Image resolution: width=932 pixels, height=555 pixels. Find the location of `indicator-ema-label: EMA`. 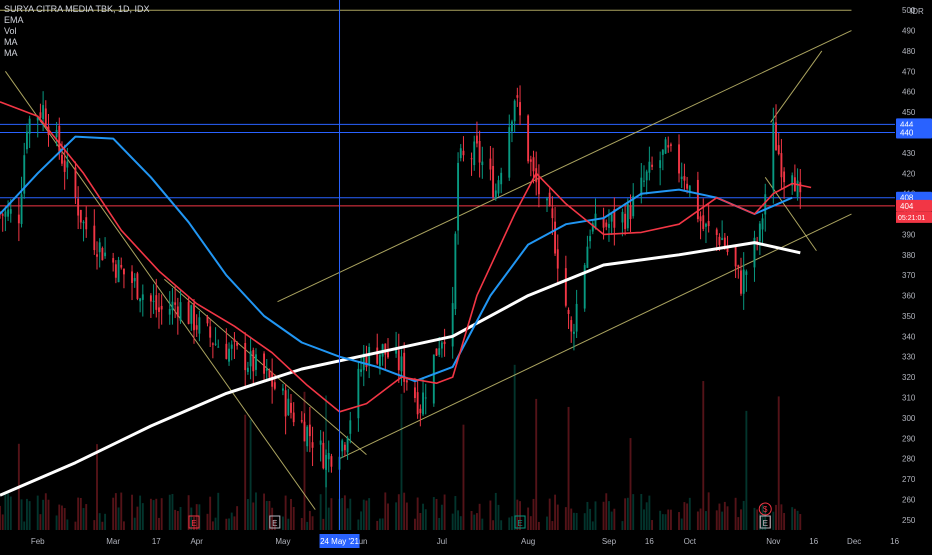

indicator-ema-label: EMA is located at coordinates (14, 20).